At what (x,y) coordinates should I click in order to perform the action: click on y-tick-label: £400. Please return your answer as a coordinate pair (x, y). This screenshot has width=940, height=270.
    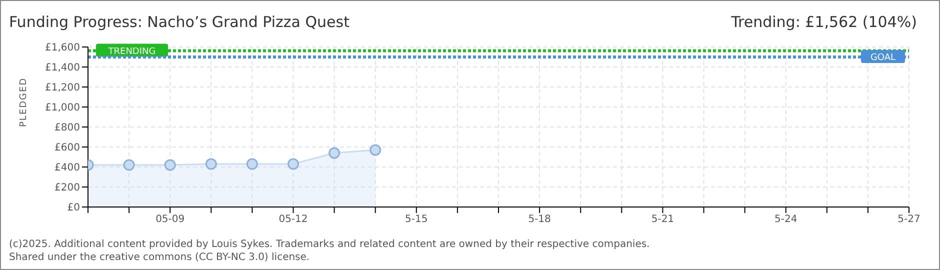
    Looking at the image, I should click on (67, 168).